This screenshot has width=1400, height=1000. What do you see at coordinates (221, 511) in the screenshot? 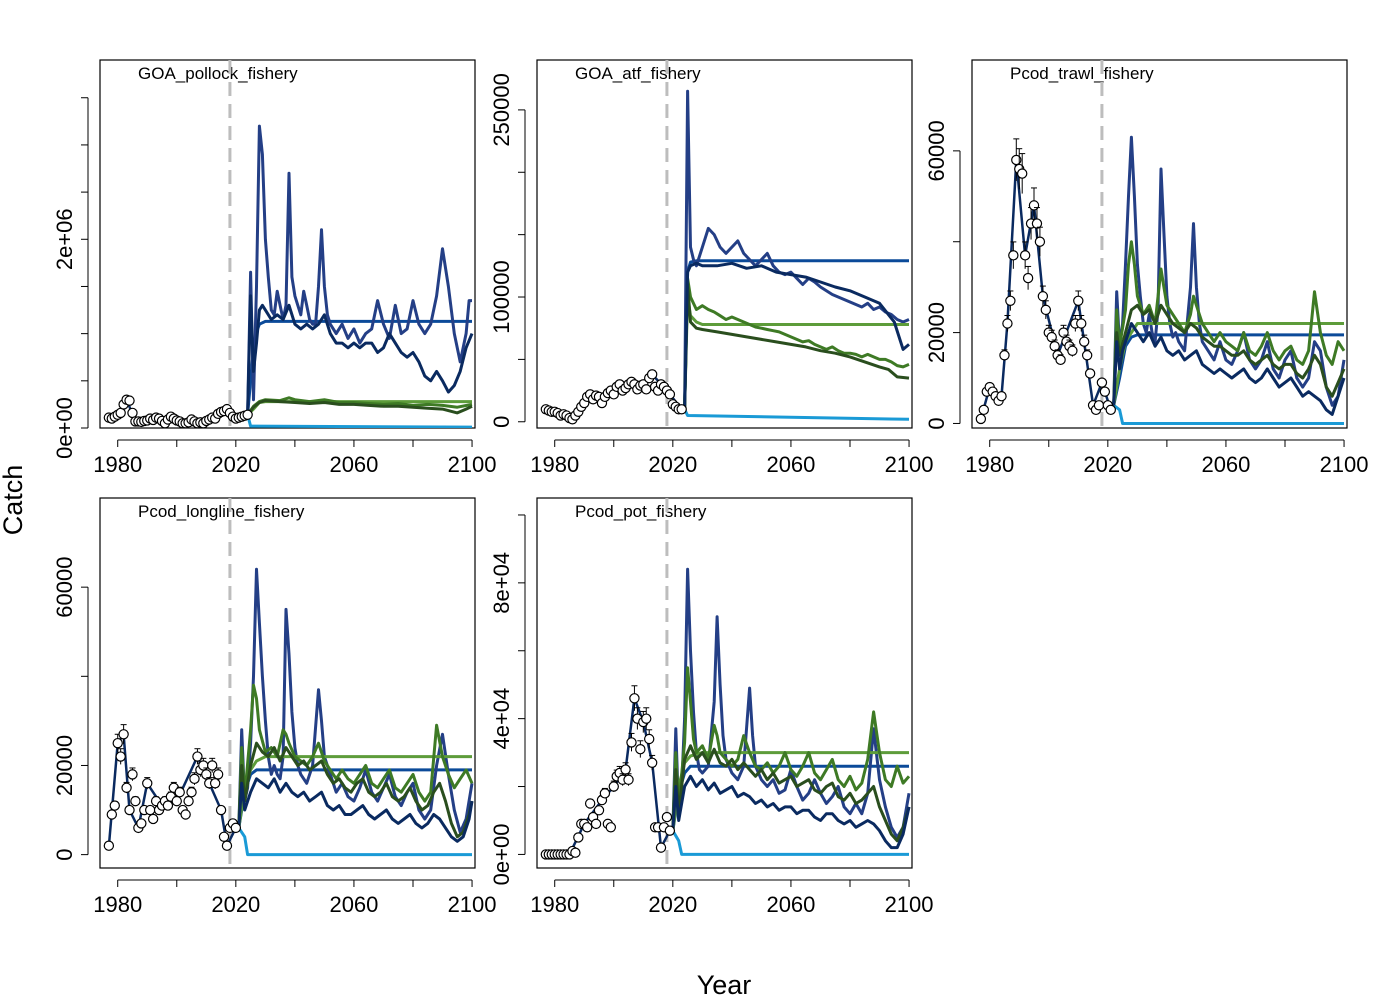
I see `panel-title: Pcod_longline_fishery` at bounding box center [221, 511].